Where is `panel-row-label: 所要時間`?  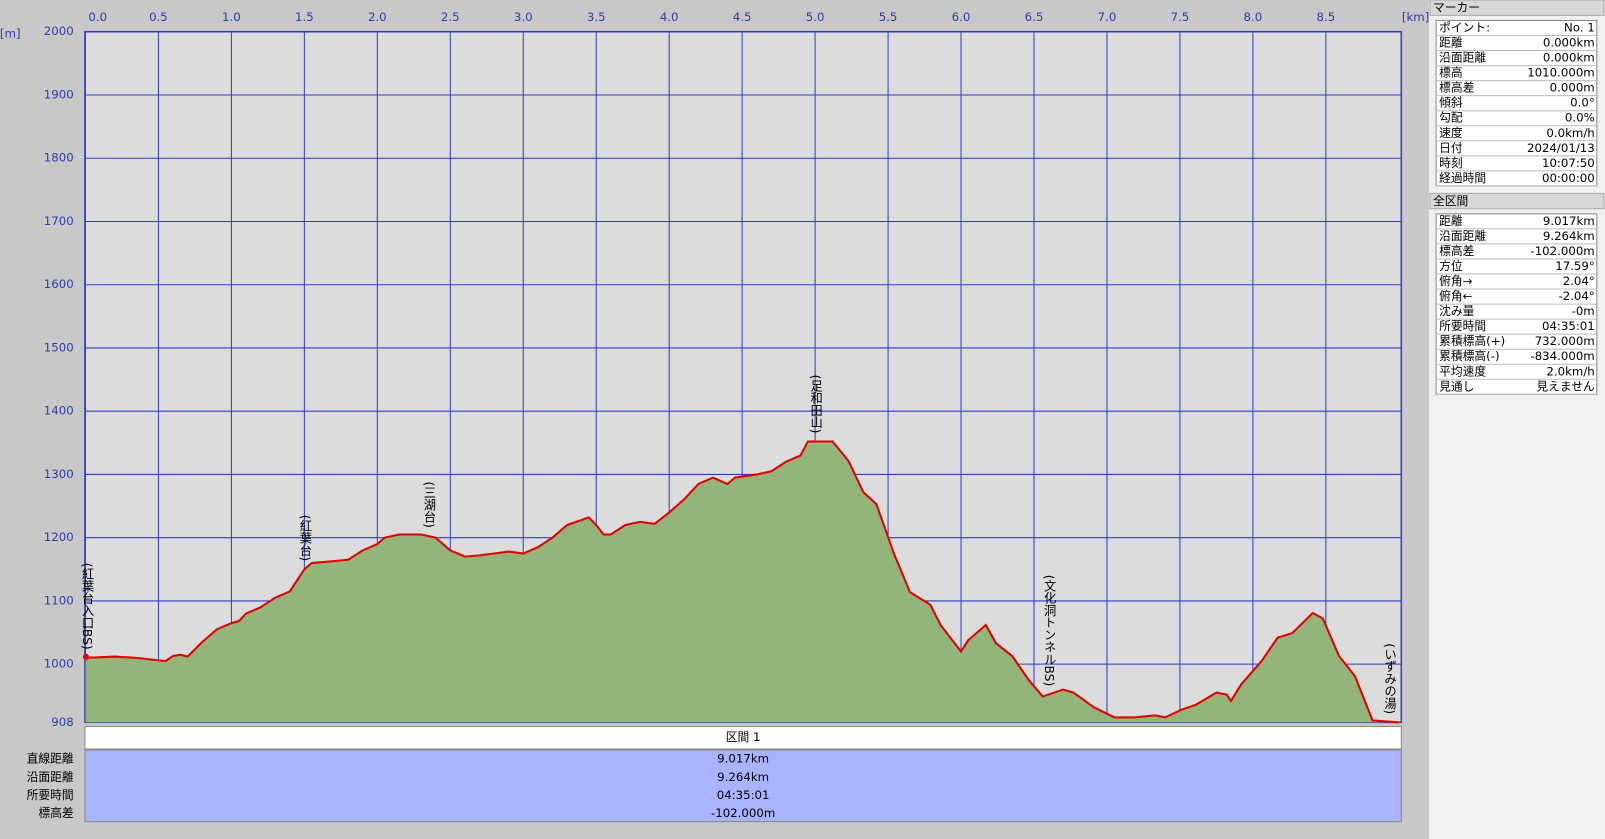 panel-row-label: 所要時間 is located at coordinates (1462, 326).